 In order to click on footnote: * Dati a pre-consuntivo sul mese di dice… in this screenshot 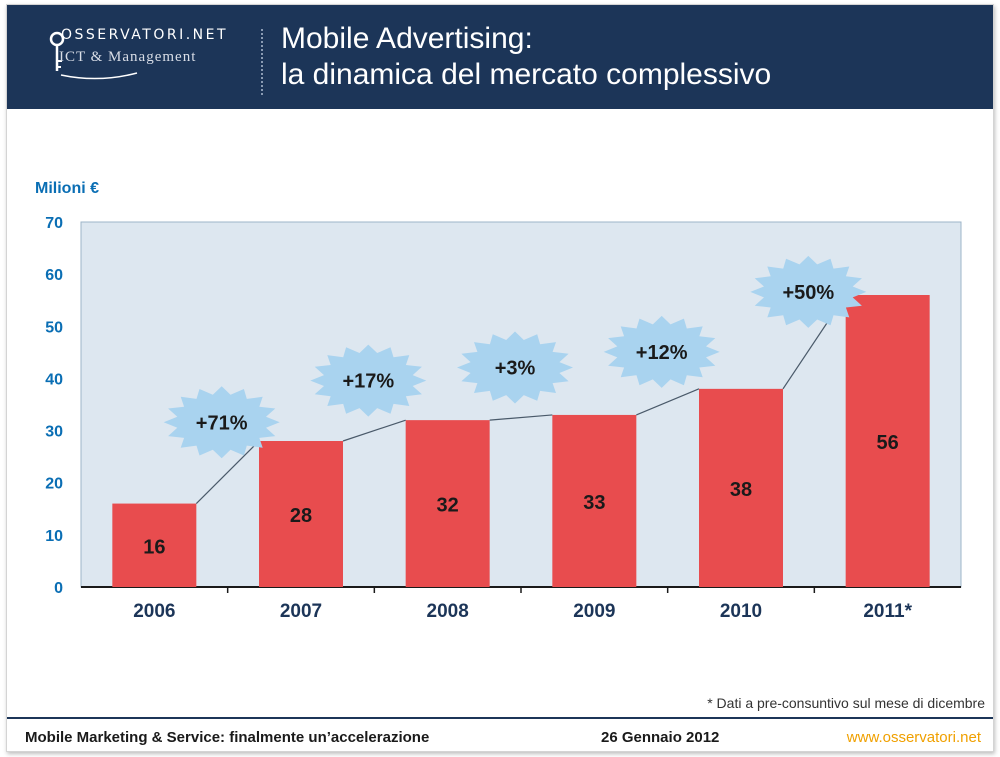, I will do `click(846, 703)`.